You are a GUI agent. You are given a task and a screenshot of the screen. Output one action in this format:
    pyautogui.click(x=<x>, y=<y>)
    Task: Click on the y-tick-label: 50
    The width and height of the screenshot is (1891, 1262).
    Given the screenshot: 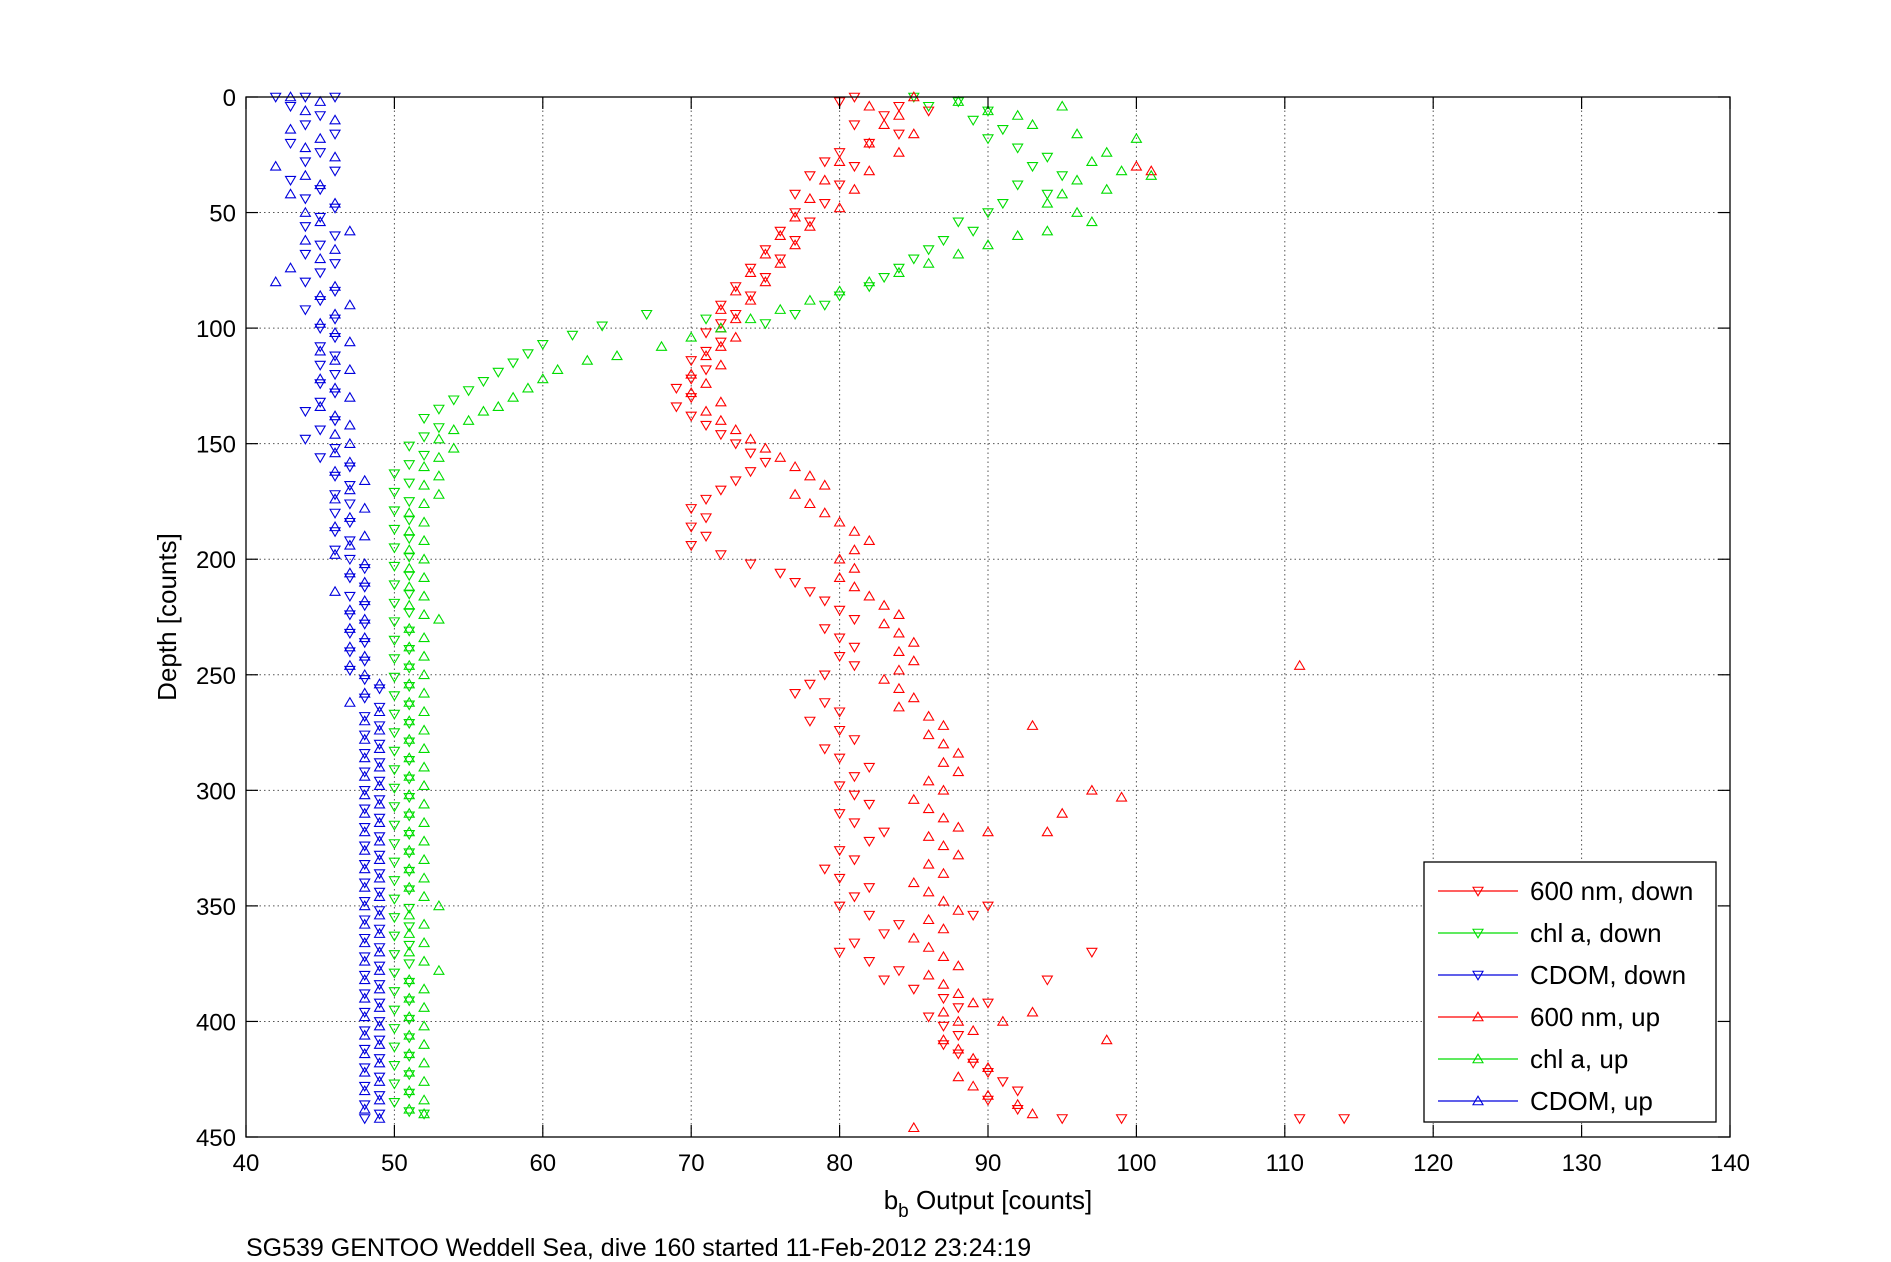 What is the action you would take?
    pyautogui.click(x=222, y=214)
    